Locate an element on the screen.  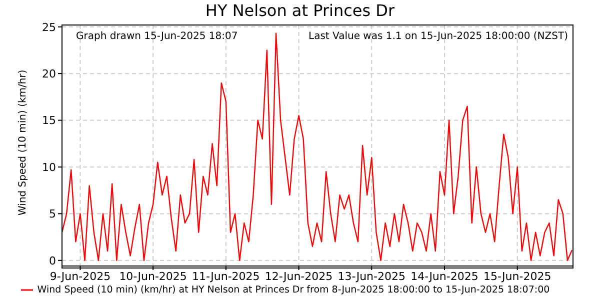
y-tick-label: 0 is located at coordinates (52, 261).